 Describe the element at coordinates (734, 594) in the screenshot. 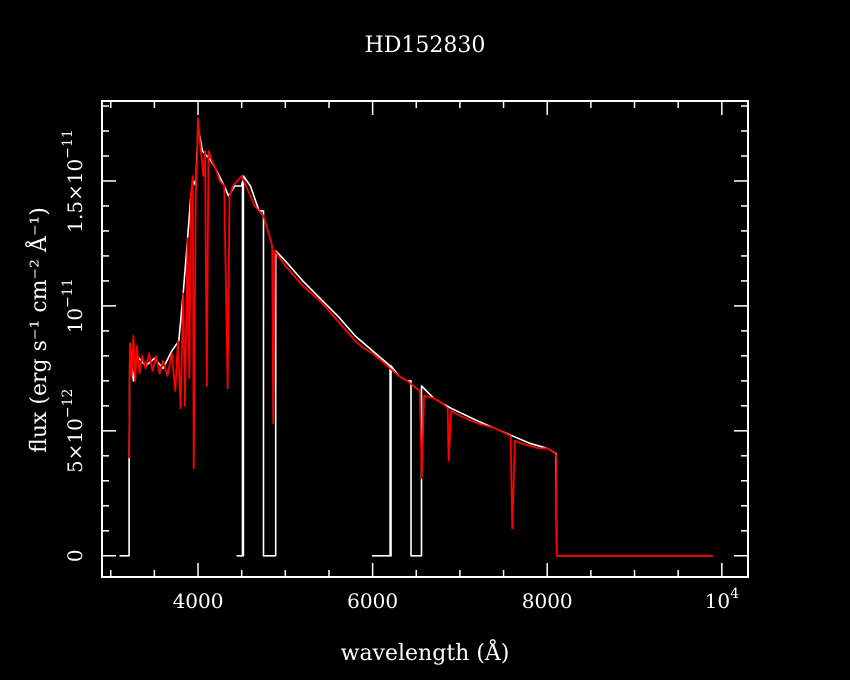

I see `x-tick-exponent: 4` at that location.